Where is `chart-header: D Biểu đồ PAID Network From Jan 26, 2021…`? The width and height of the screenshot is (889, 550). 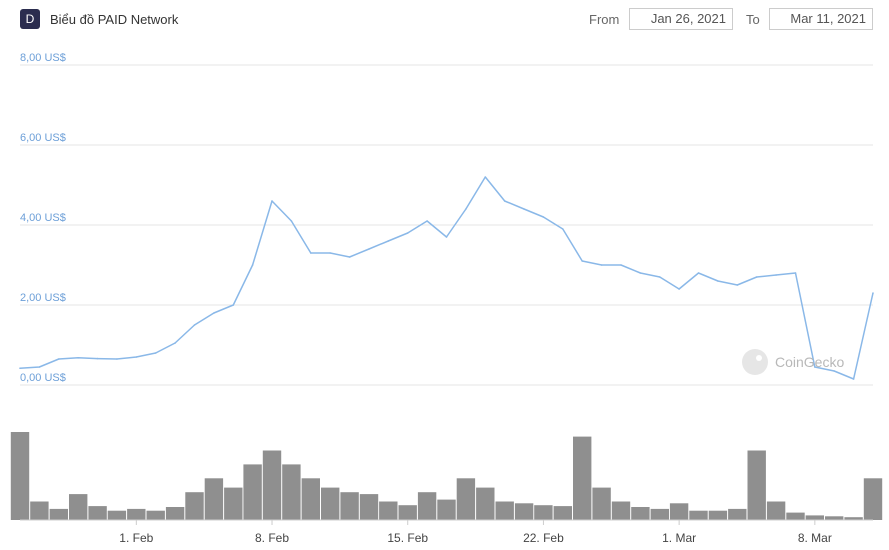 chart-header: D Biểu đồ PAID Network From Jan 26, 2021… is located at coordinates (444, 20).